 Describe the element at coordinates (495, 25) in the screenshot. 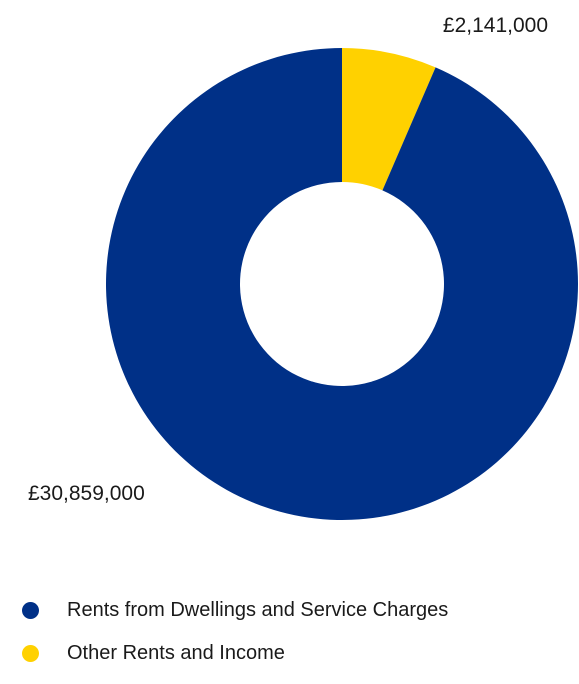

I see `slice-label-other-rents-and-income: £2,141,000` at that location.